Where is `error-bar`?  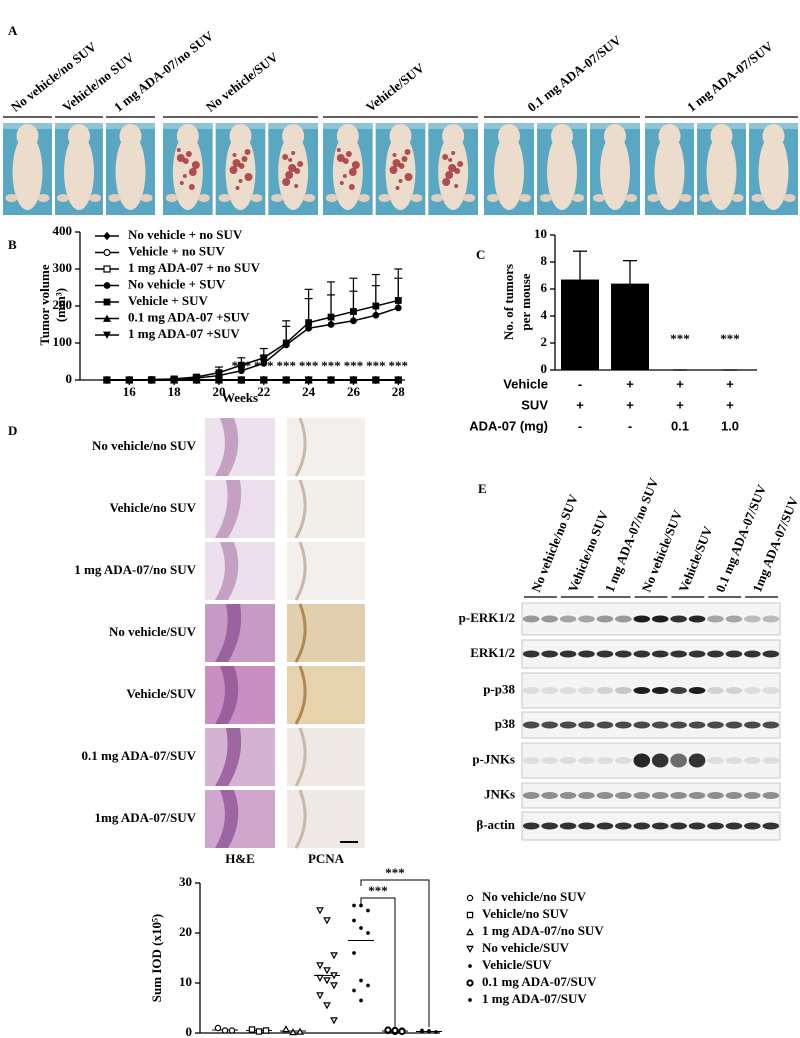
error-bar is located at coordinates (398, 284).